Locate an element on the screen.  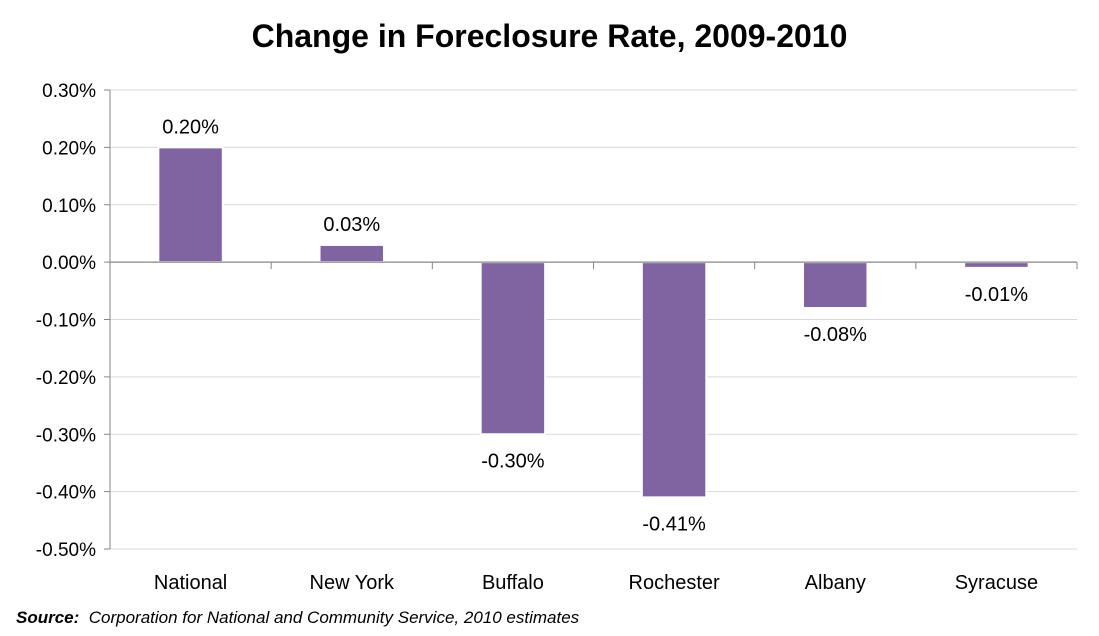
source-label: Source: is located at coordinates (48, 617).